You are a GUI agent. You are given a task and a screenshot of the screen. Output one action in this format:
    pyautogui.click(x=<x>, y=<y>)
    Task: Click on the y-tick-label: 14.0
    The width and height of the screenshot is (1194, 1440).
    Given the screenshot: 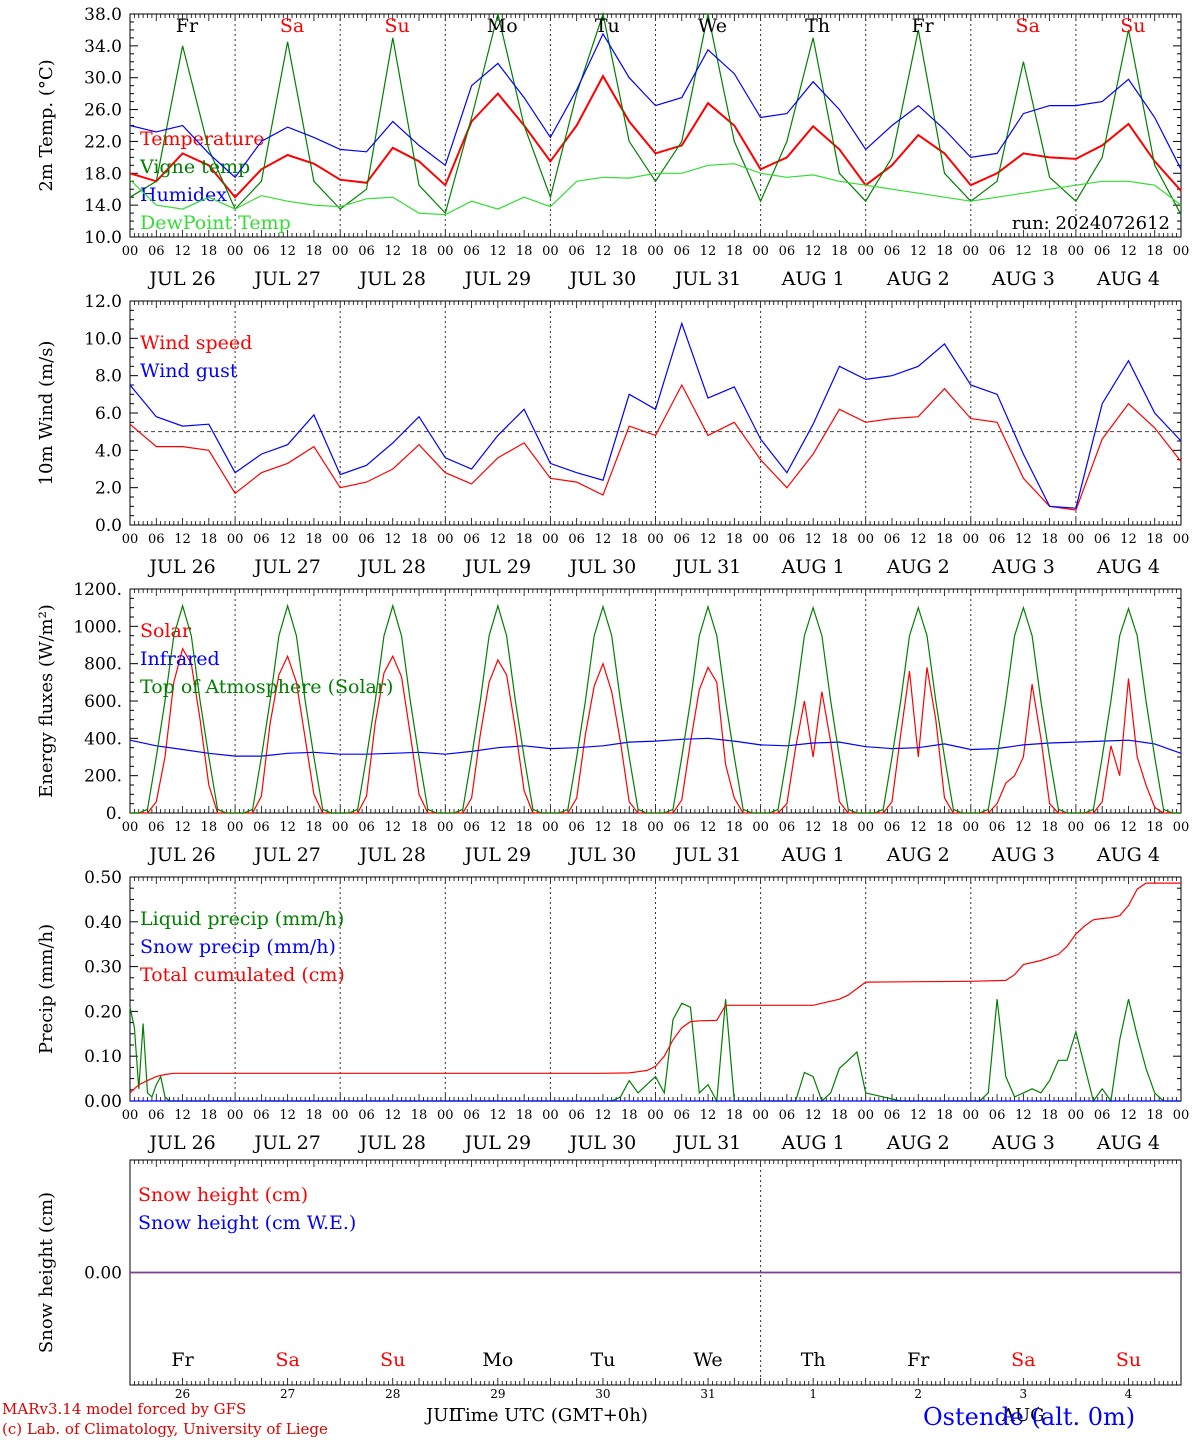 What is the action you would take?
    pyautogui.click(x=103, y=206)
    